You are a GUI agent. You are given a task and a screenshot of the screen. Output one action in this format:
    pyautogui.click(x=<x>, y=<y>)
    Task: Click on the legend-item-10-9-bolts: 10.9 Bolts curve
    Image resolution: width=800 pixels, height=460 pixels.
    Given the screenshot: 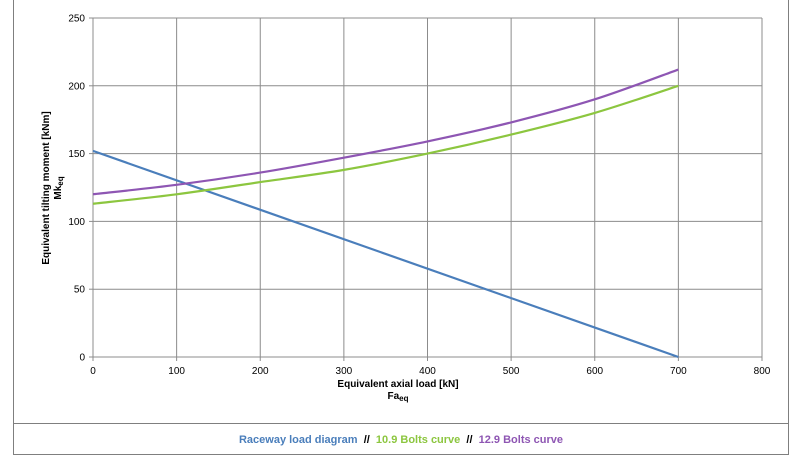 What is the action you would take?
    pyautogui.click(x=418, y=439)
    